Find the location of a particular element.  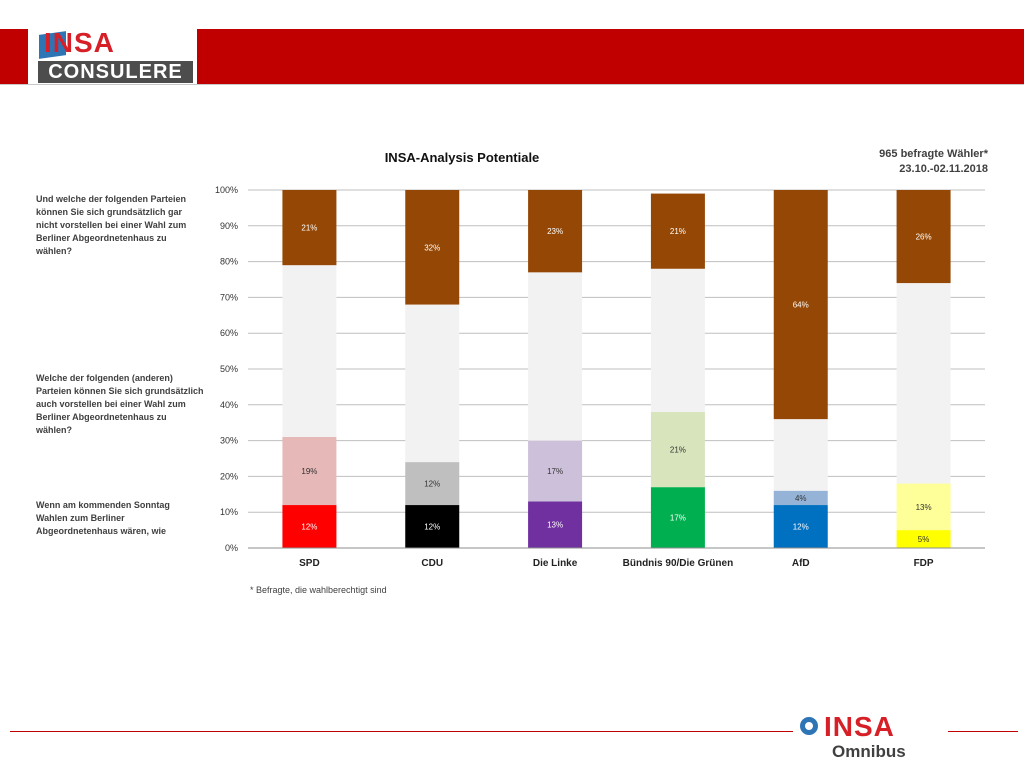

chart-title: INSA-Analysis Potentiale is located at coordinates (462, 157).